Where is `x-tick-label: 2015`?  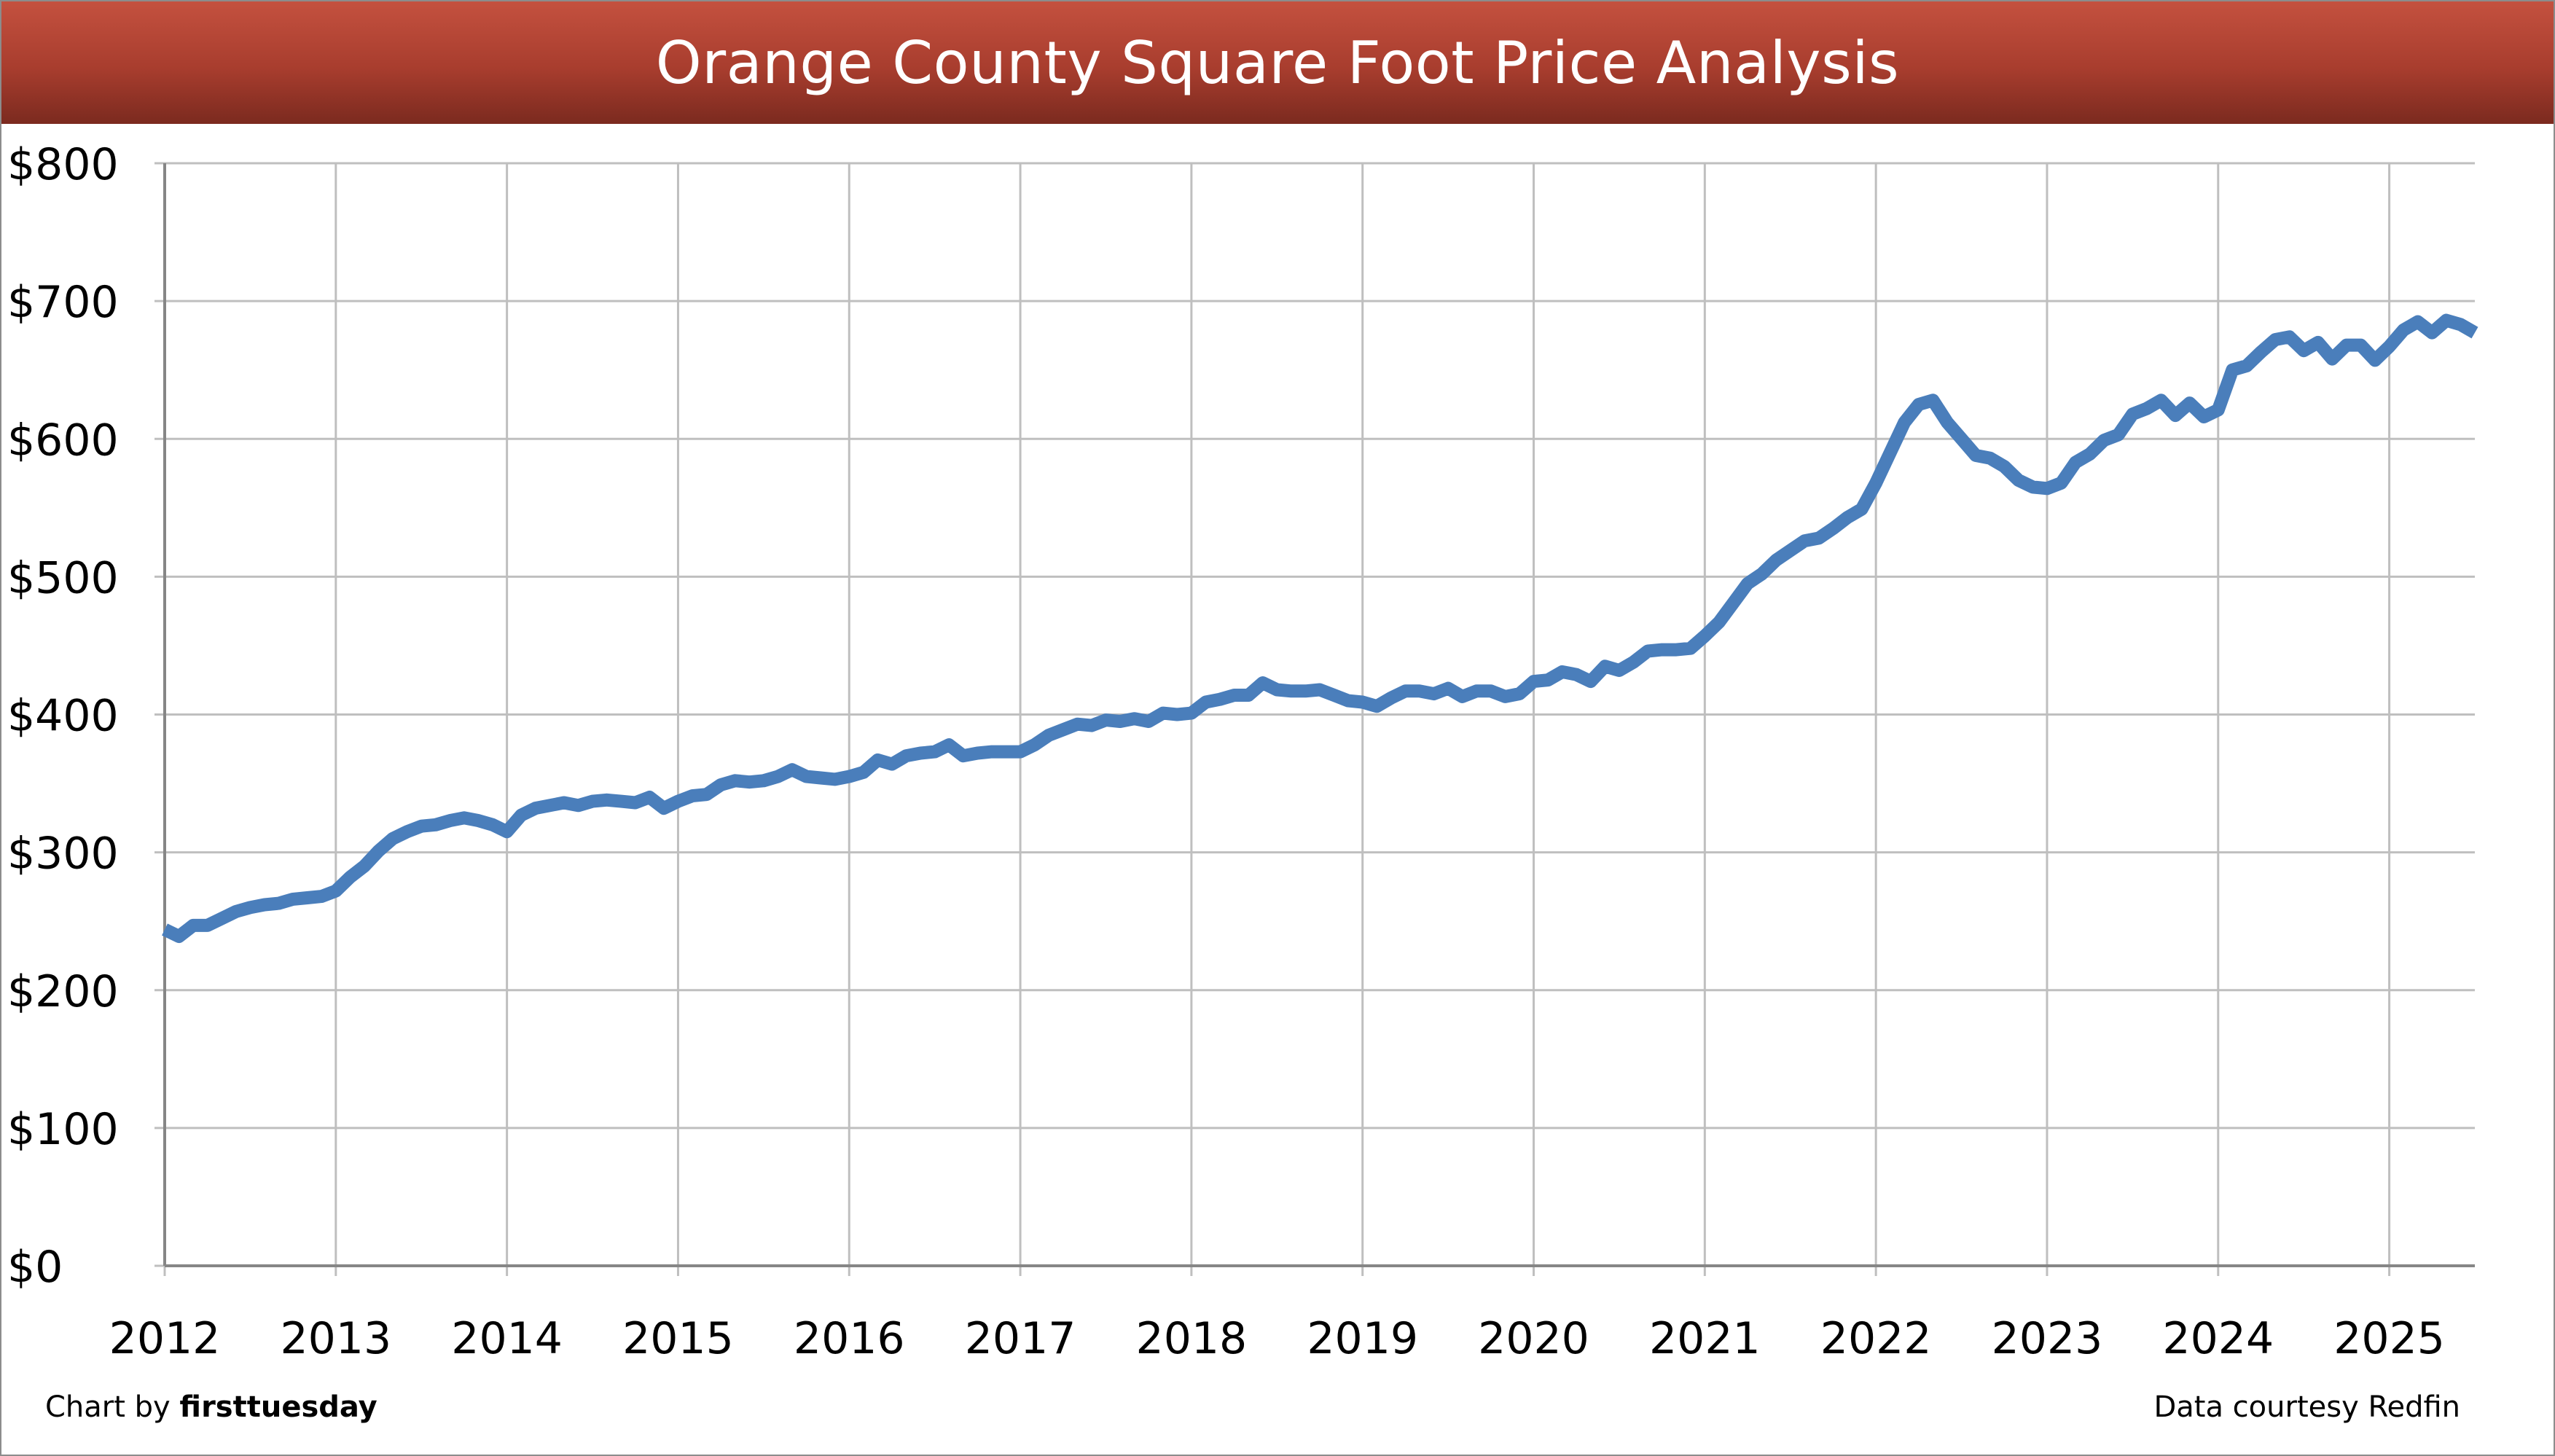 x-tick-label: 2015 is located at coordinates (678, 1338).